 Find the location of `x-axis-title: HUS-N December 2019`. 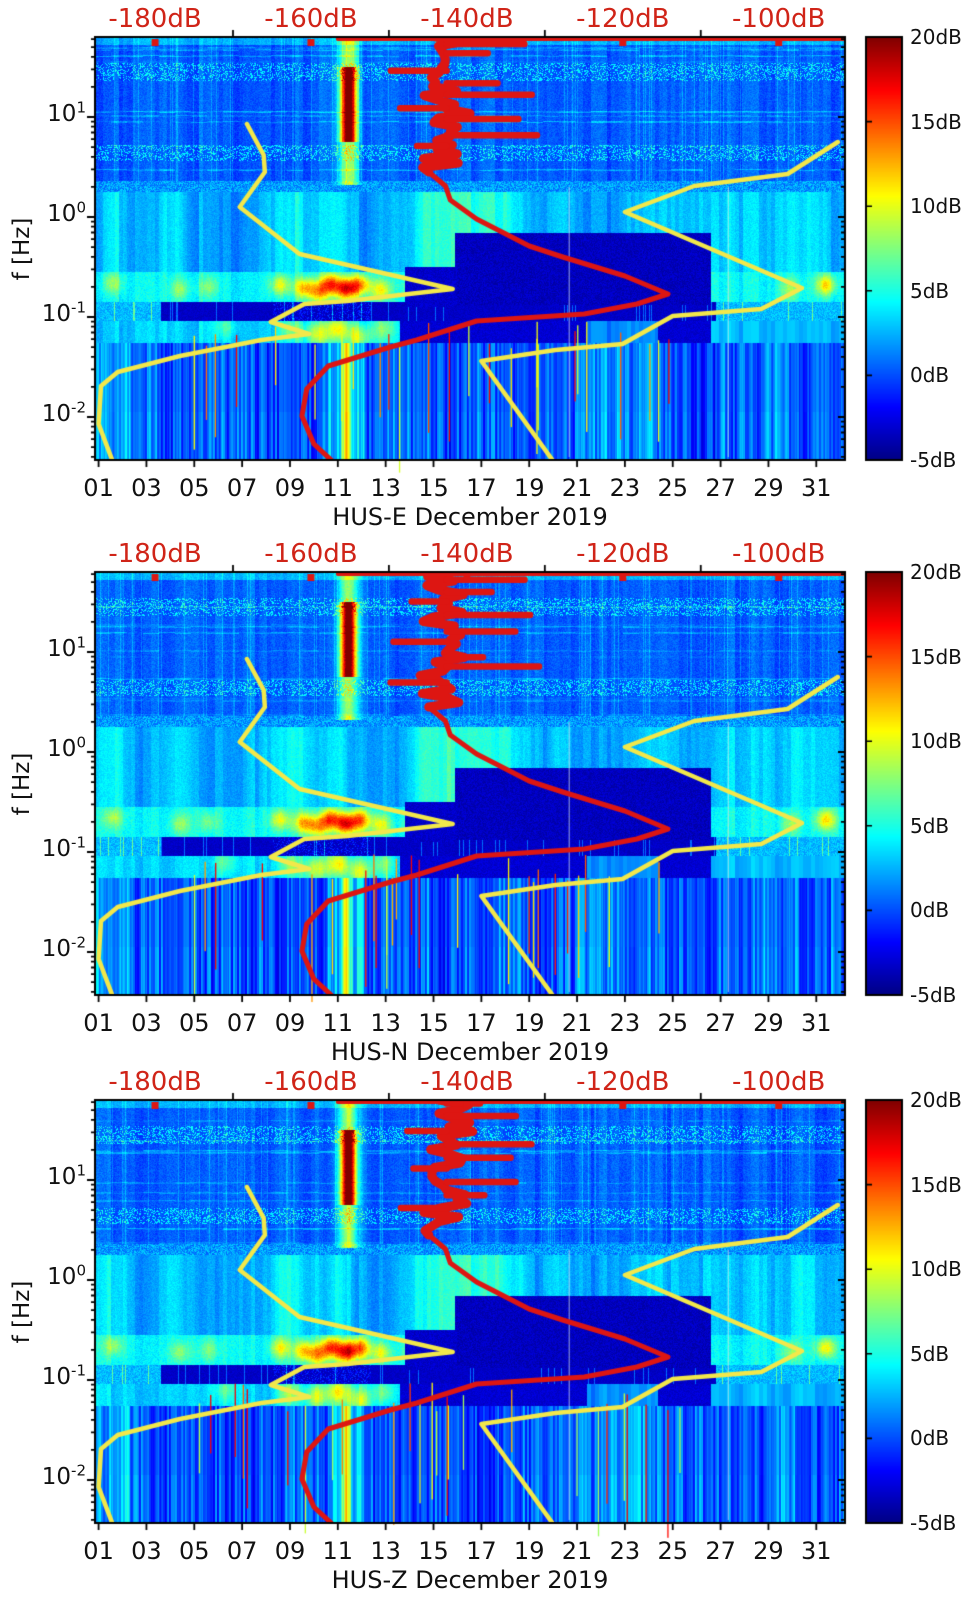

x-axis-title: HUS-N December 2019 is located at coordinates (470, 1052).